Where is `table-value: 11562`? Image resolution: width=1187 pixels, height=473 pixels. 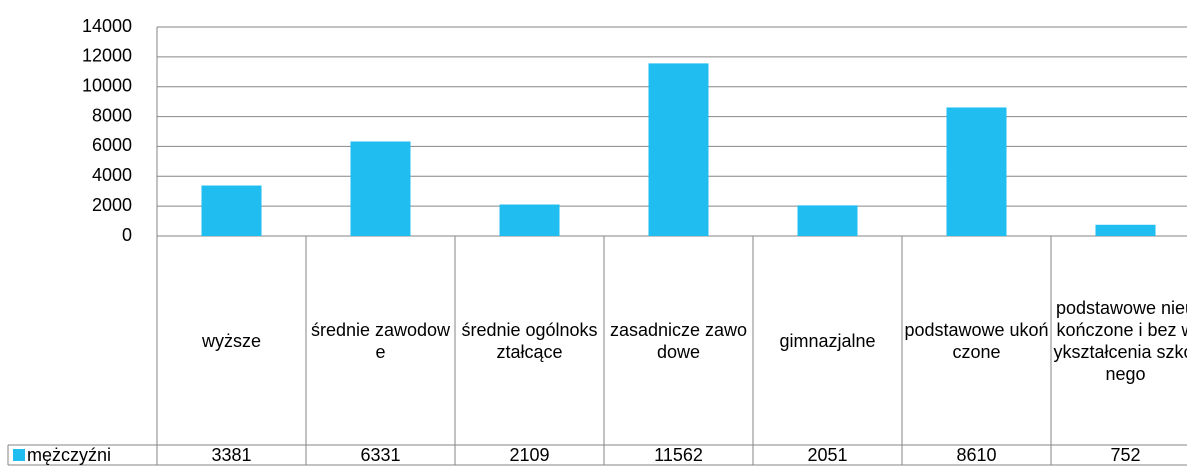
table-value: 11562 is located at coordinates (678, 455).